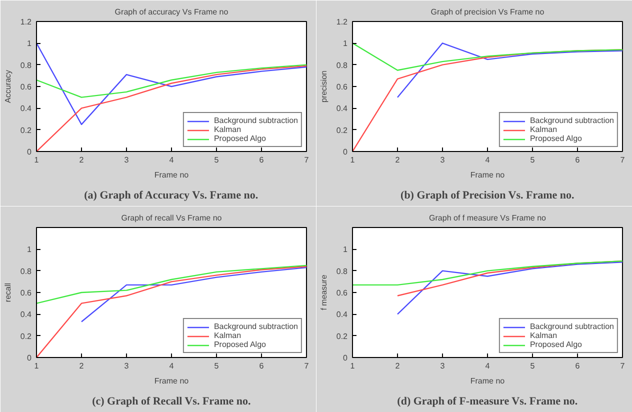  What do you see at coordinates (487, 196) in the screenshot?
I see `text: (b) Graph of Precision Vs. Frame no.` at bounding box center [487, 196].